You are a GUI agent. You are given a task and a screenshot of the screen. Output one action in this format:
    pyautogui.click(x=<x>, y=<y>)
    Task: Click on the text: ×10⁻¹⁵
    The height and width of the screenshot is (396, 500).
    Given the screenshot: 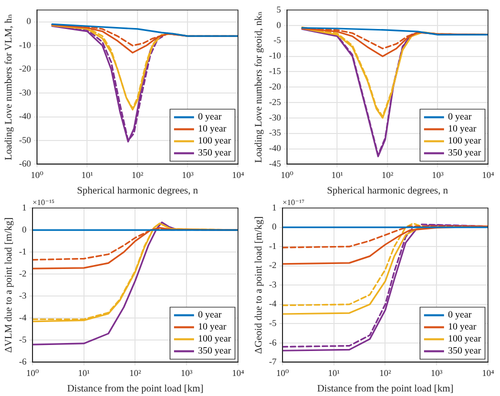 What is the action you would take?
    pyautogui.click(x=43, y=203)
    